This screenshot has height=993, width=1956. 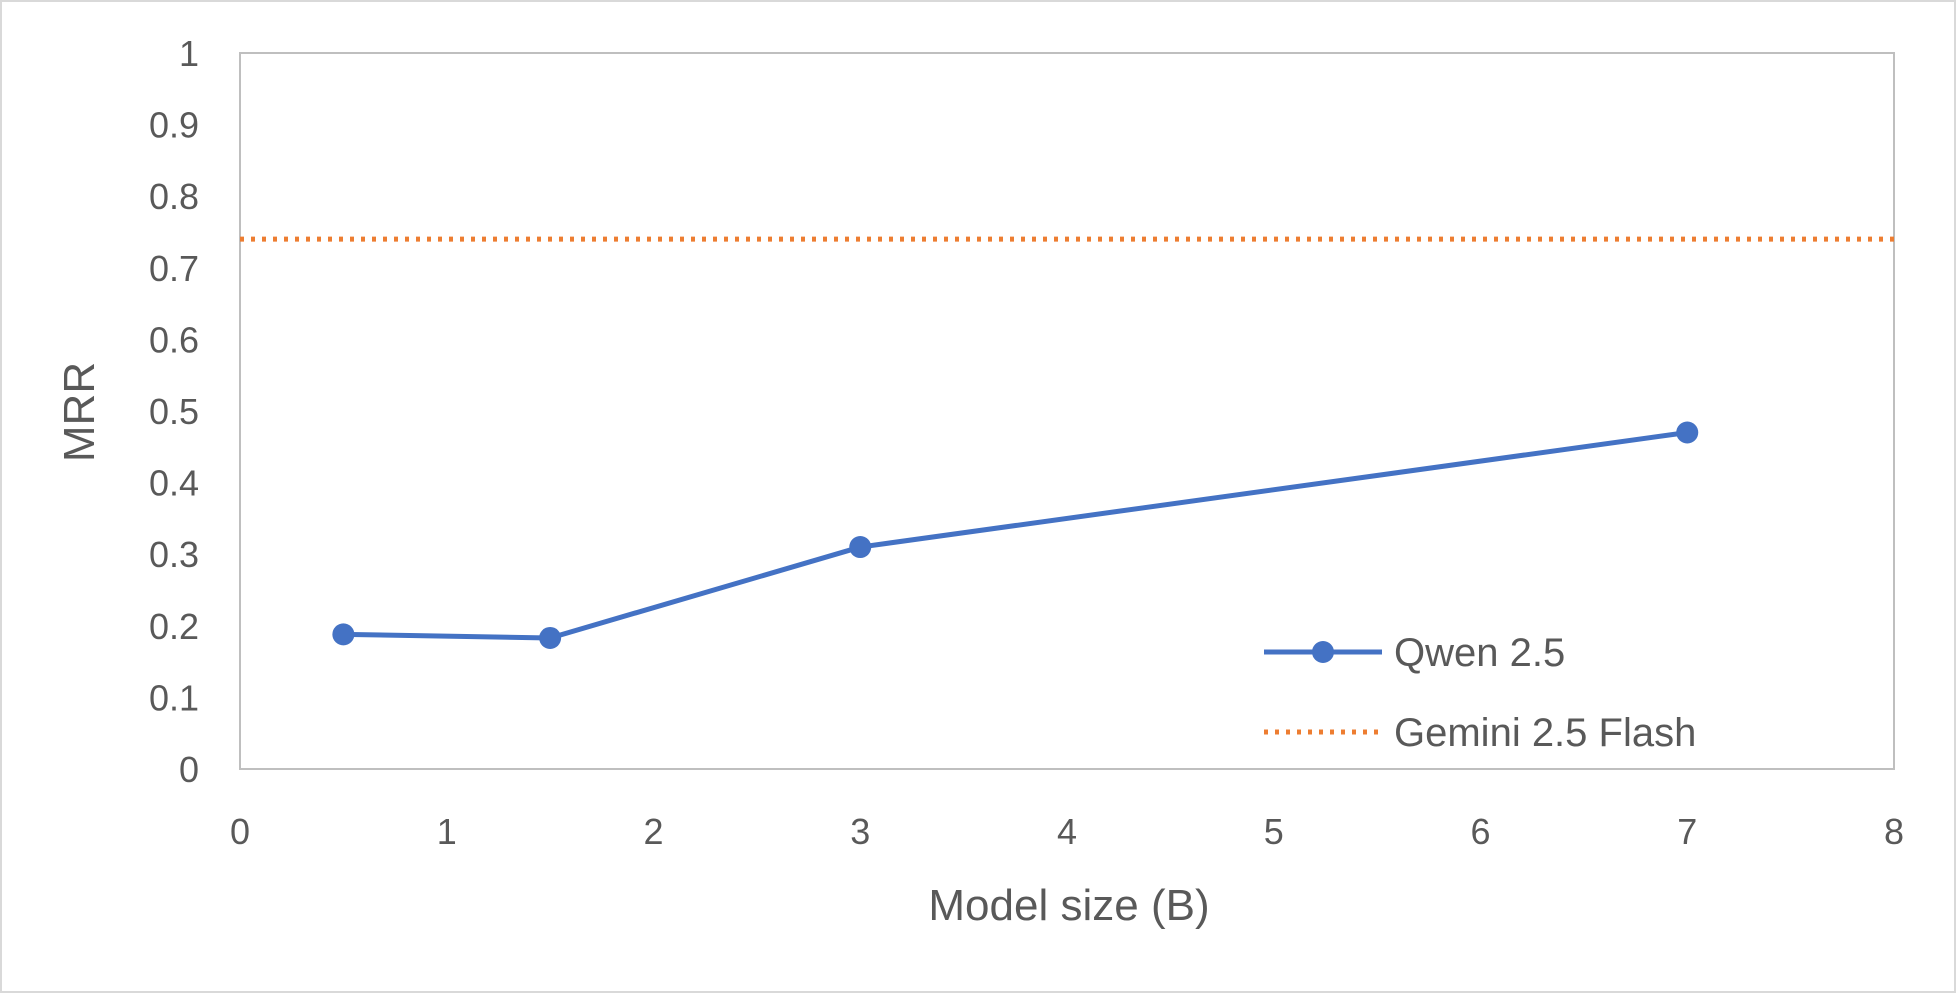 What do you see at coordinates (240, 831) in the screenshot?
I see `x-tick-label: 0` at bounding box center [240, 831].